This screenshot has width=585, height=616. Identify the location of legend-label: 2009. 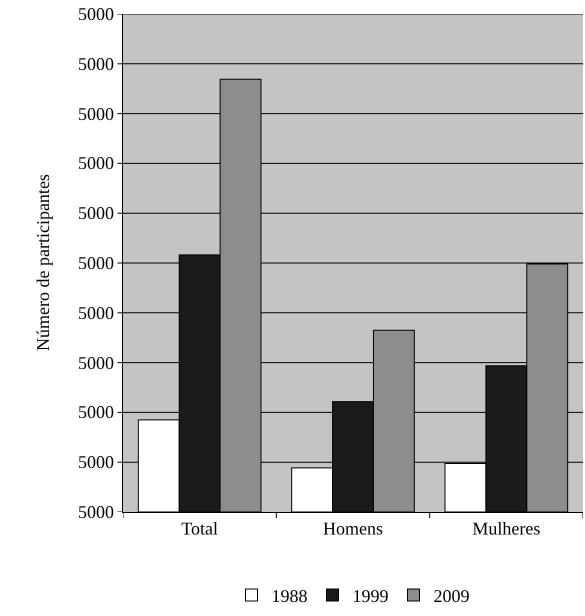
(452, 596).